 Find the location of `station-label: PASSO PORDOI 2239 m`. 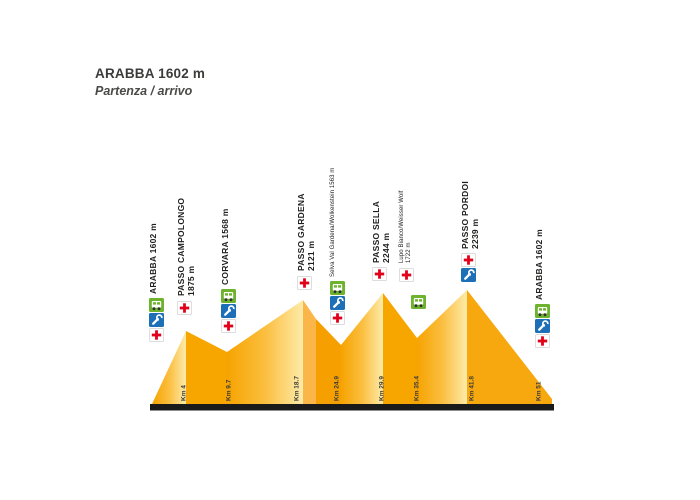

station-label: PASSO PORDOI 2239 m is located at coordinates (470, 215).